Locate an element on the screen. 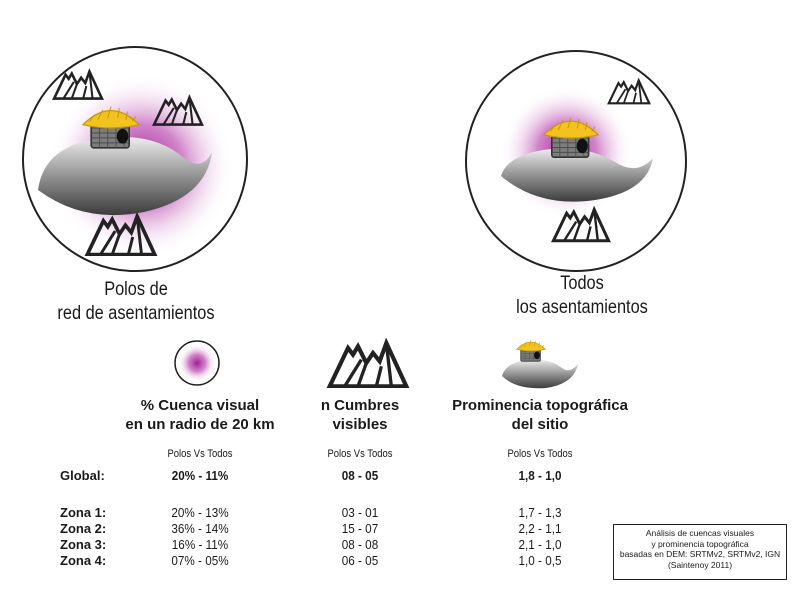 This screenshot has width=803, height=591. row-value-cumbres: 08 - 08 is located at coordinates (360, 544).